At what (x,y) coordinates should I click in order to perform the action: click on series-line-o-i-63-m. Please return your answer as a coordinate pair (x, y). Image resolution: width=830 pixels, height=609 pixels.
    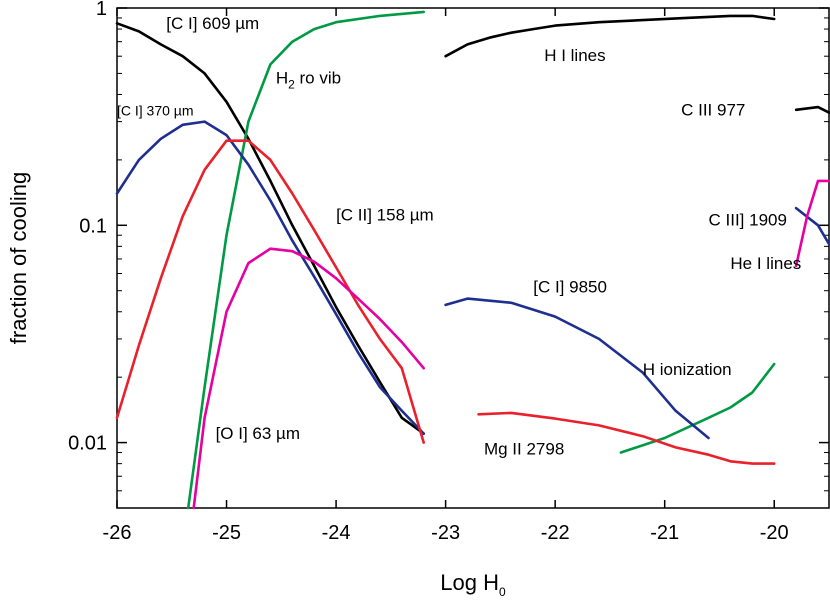
    Looking at the image, I should click on (309, 378).